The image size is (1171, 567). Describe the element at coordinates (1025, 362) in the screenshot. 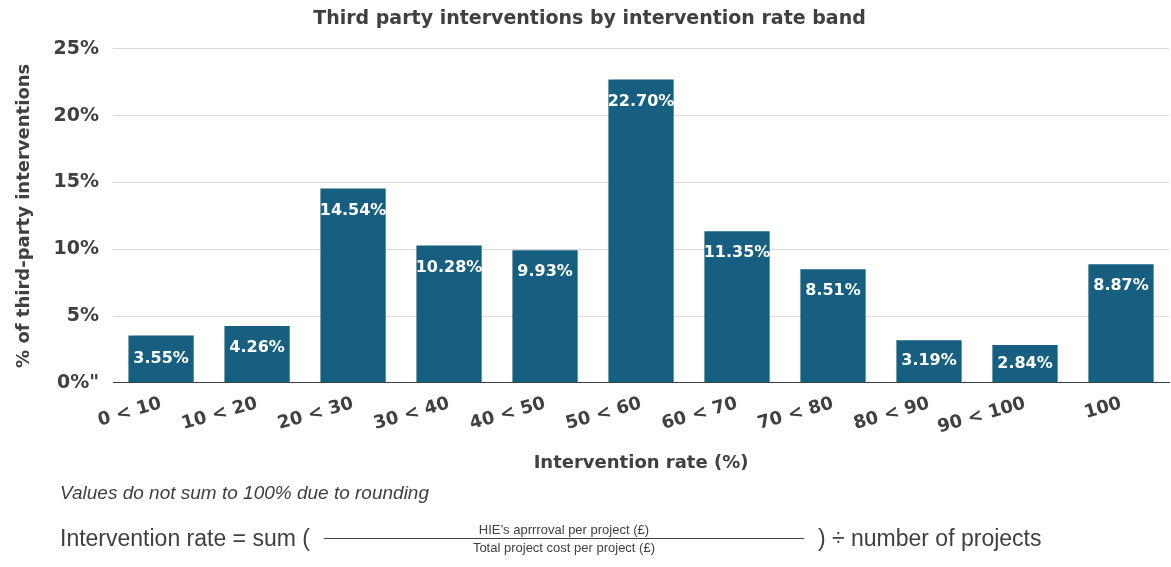

I see `data-label: 2.84%` at that location.